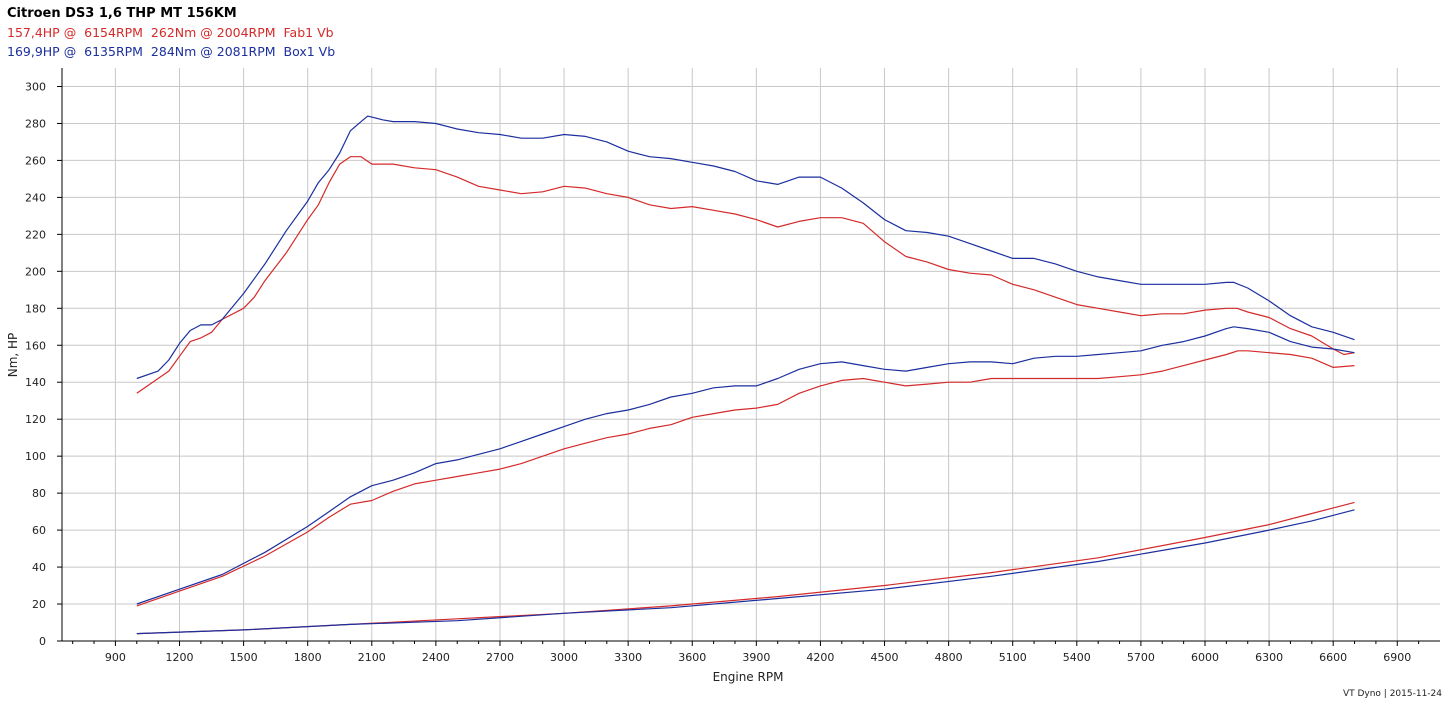 The width and height of the screenshot is (1450, 705). What do you see at coordinates (692, 657) in the screenshot?
I see `x-tick-label: 3600` at bounding box center [692, 657].